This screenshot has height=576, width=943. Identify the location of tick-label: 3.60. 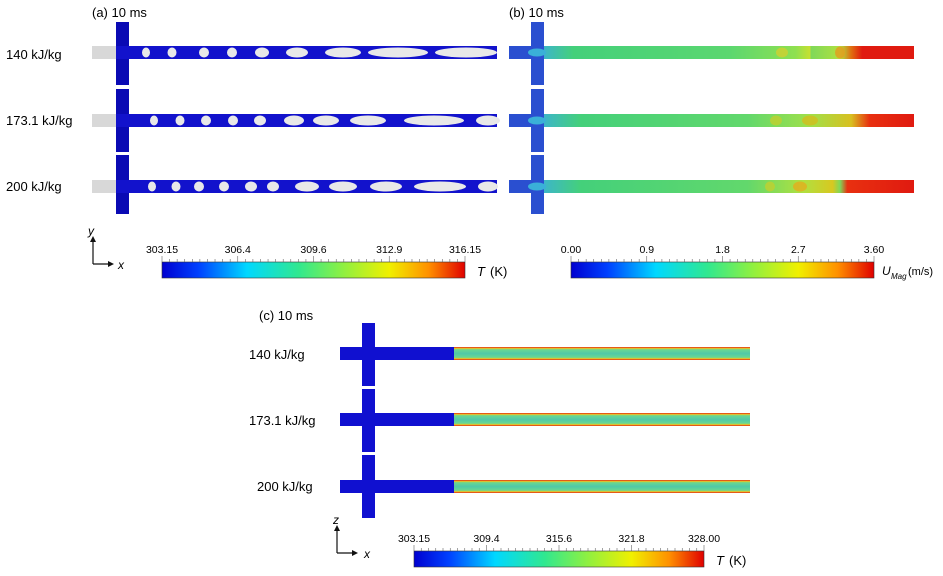
(874, 250).